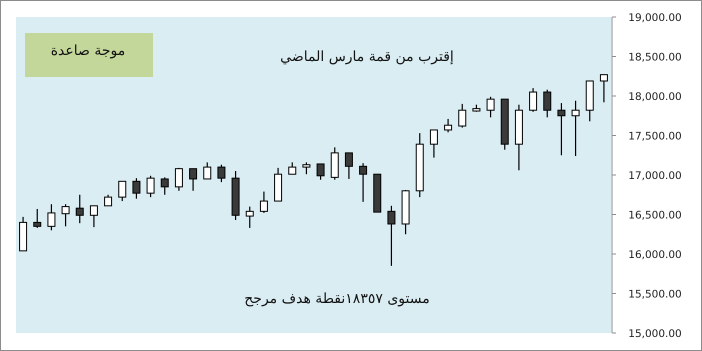 This screenshot has width=702, height=351. I want to click on y-tick-label: 15,000.00, so click(655, 334).